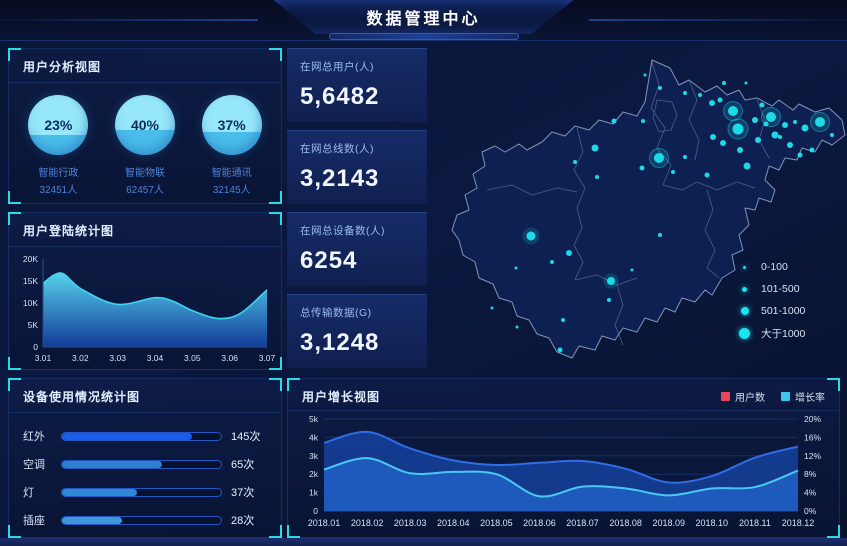  I want to click on map-legend-row: 501-1000, so click(771, 311).